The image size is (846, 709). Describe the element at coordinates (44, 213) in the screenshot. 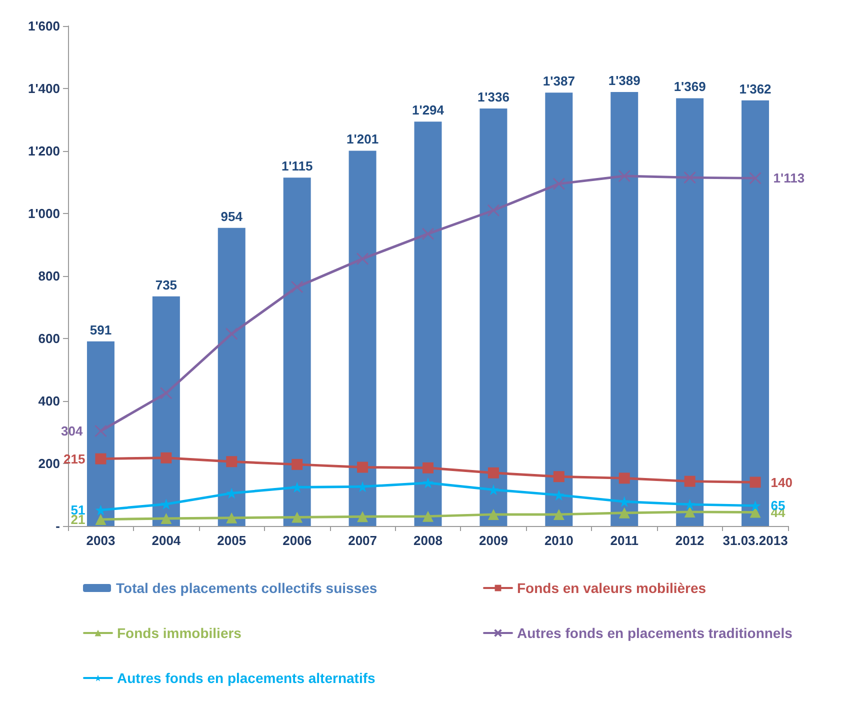

I see `y-tick-label: 1'000` at that location.